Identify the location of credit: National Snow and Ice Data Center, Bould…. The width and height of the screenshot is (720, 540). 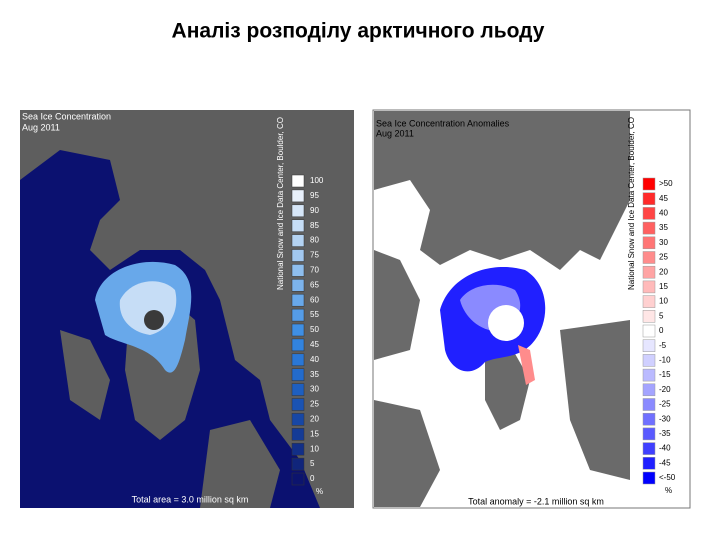
(280, 203).